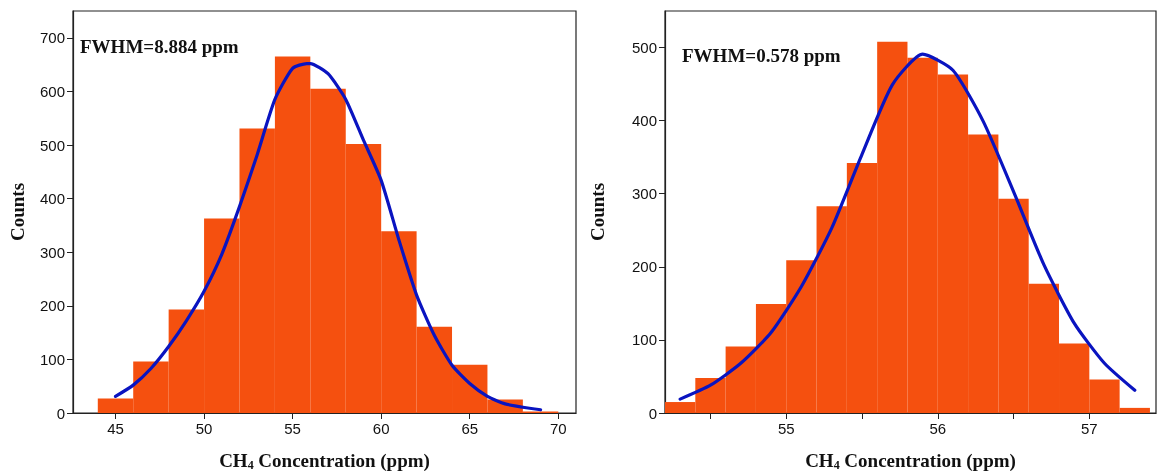 The width and height of the screenshot is (1157, 476). What do you see at coordinates (470, 428) in the screenshot?
I see `x-tick-label: 65` at bounding box center [470, 428].